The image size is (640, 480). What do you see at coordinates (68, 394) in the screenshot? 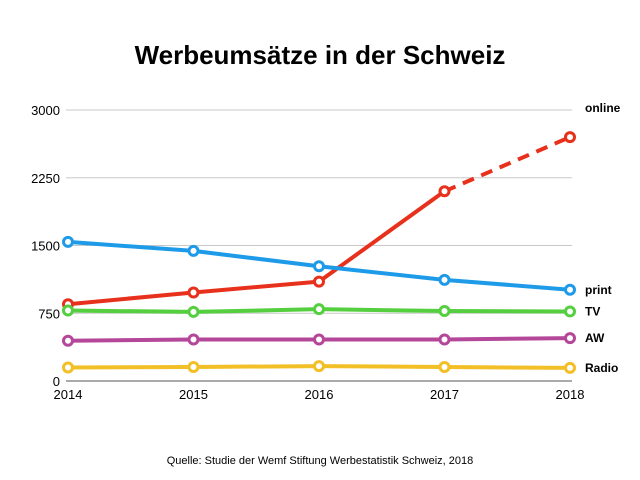
I see `x-tick-label: 2014` at bounding box center [68, 394].